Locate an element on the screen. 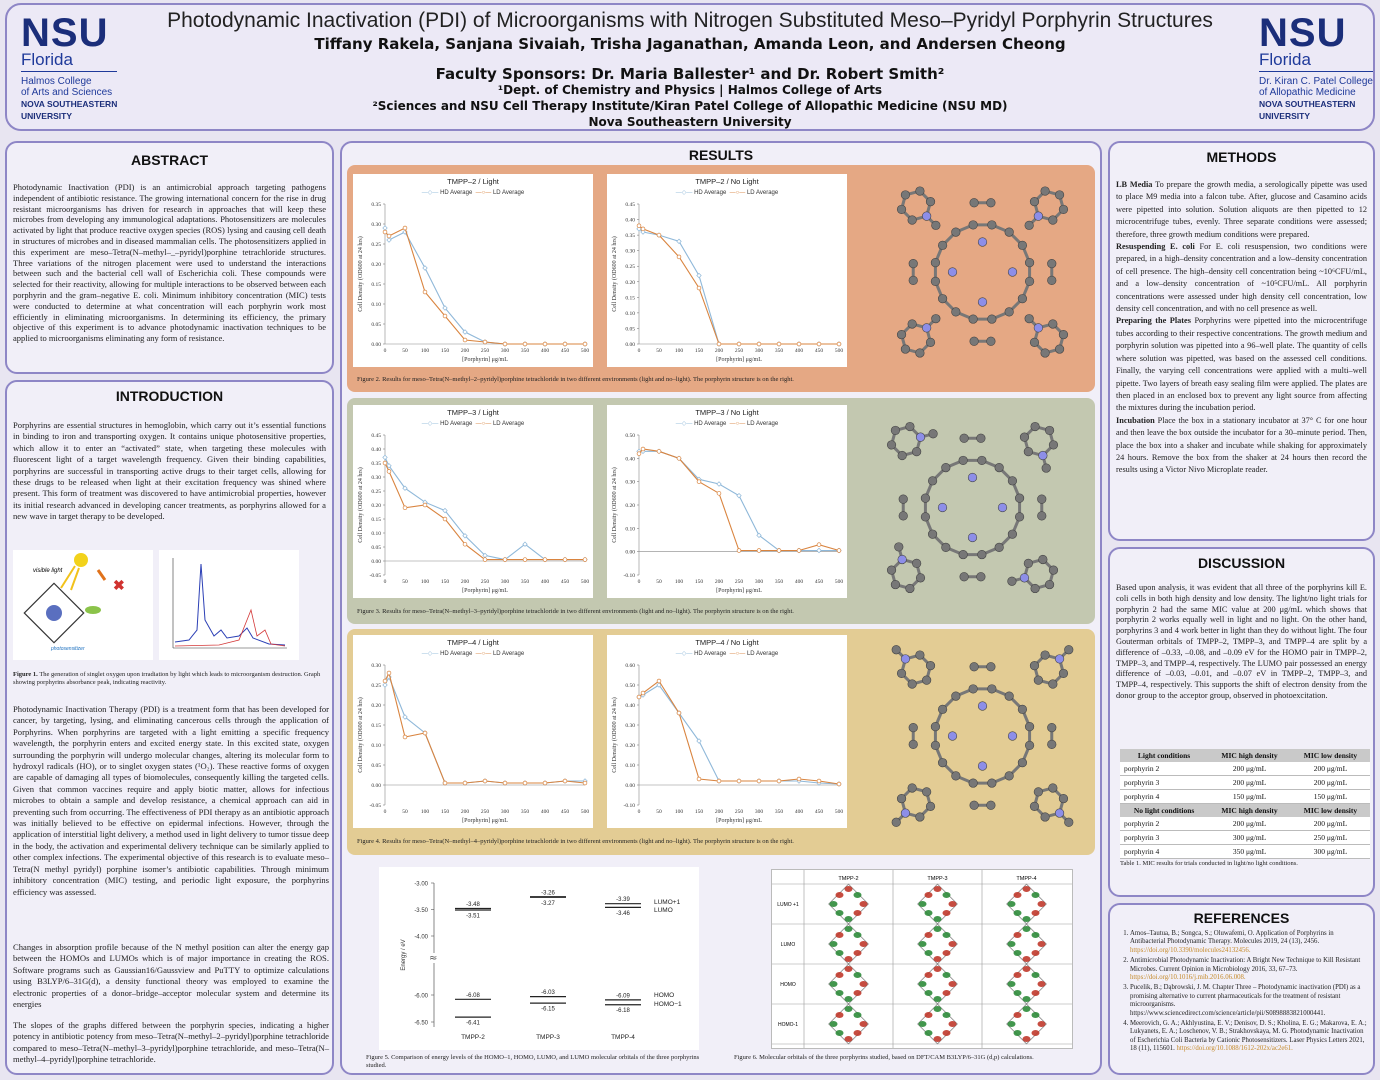 The height and width of the screenshot is (1080, 1380). methods-heading-plates: Preparing the Plates is located at coordinates (1153, 321).